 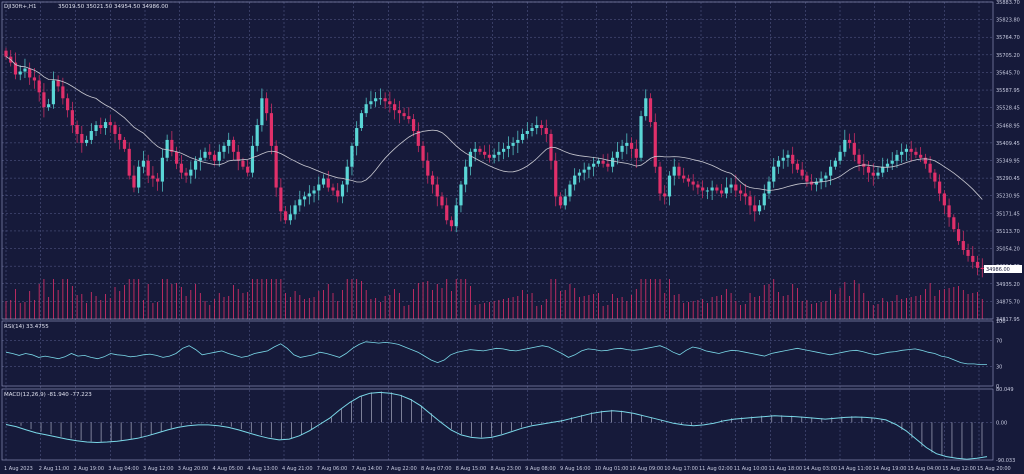 I want to click on time-tick-label: 4 Aug 21:00, so click(x=297, y=469).